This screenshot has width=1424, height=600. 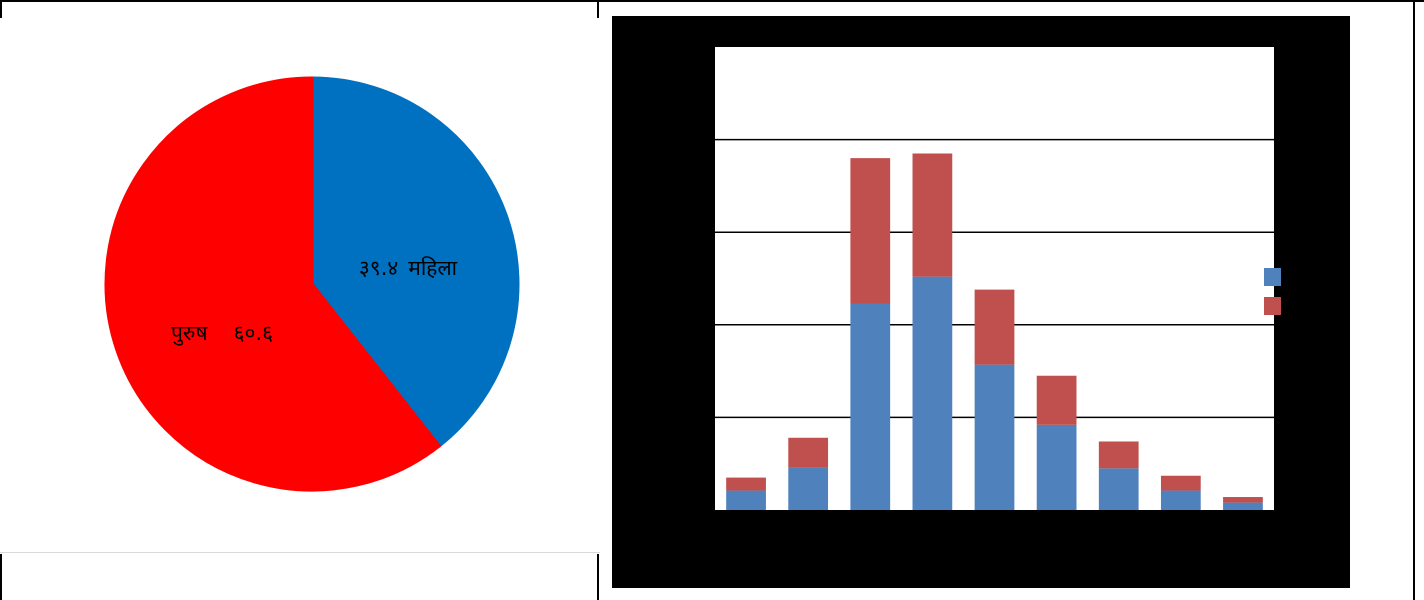 What do you see at coordinates (1414, 300) in the screenshot?
I see `table-right-border` at bounding box center [1414, 300].